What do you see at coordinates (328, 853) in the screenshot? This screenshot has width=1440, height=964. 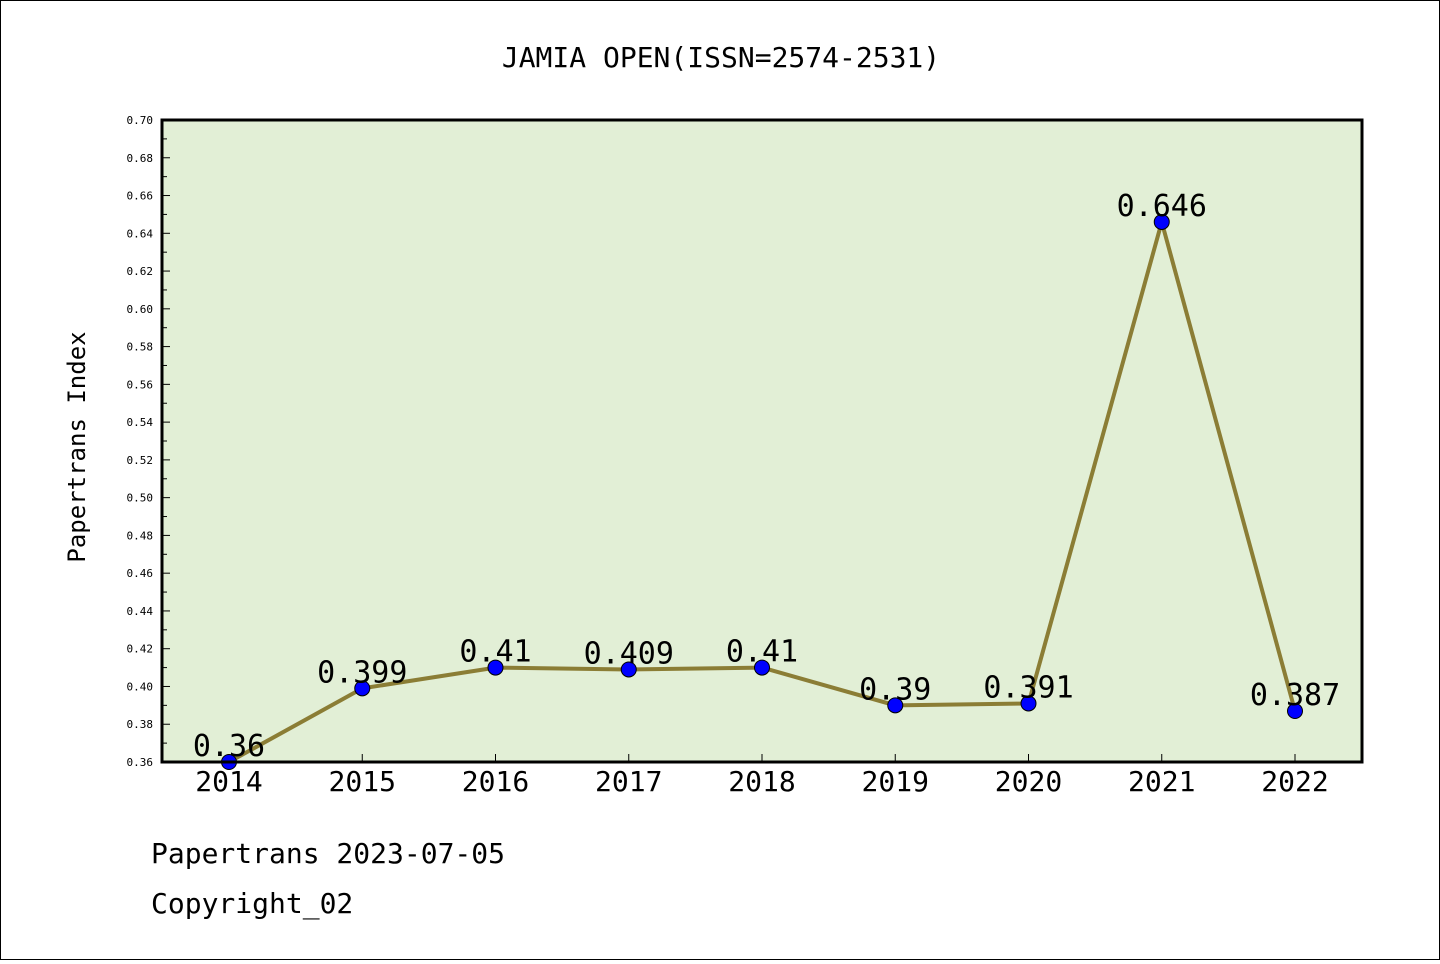 I see `footer-date: Papertrans 2023-07-05` at bounding box center [328, 853].